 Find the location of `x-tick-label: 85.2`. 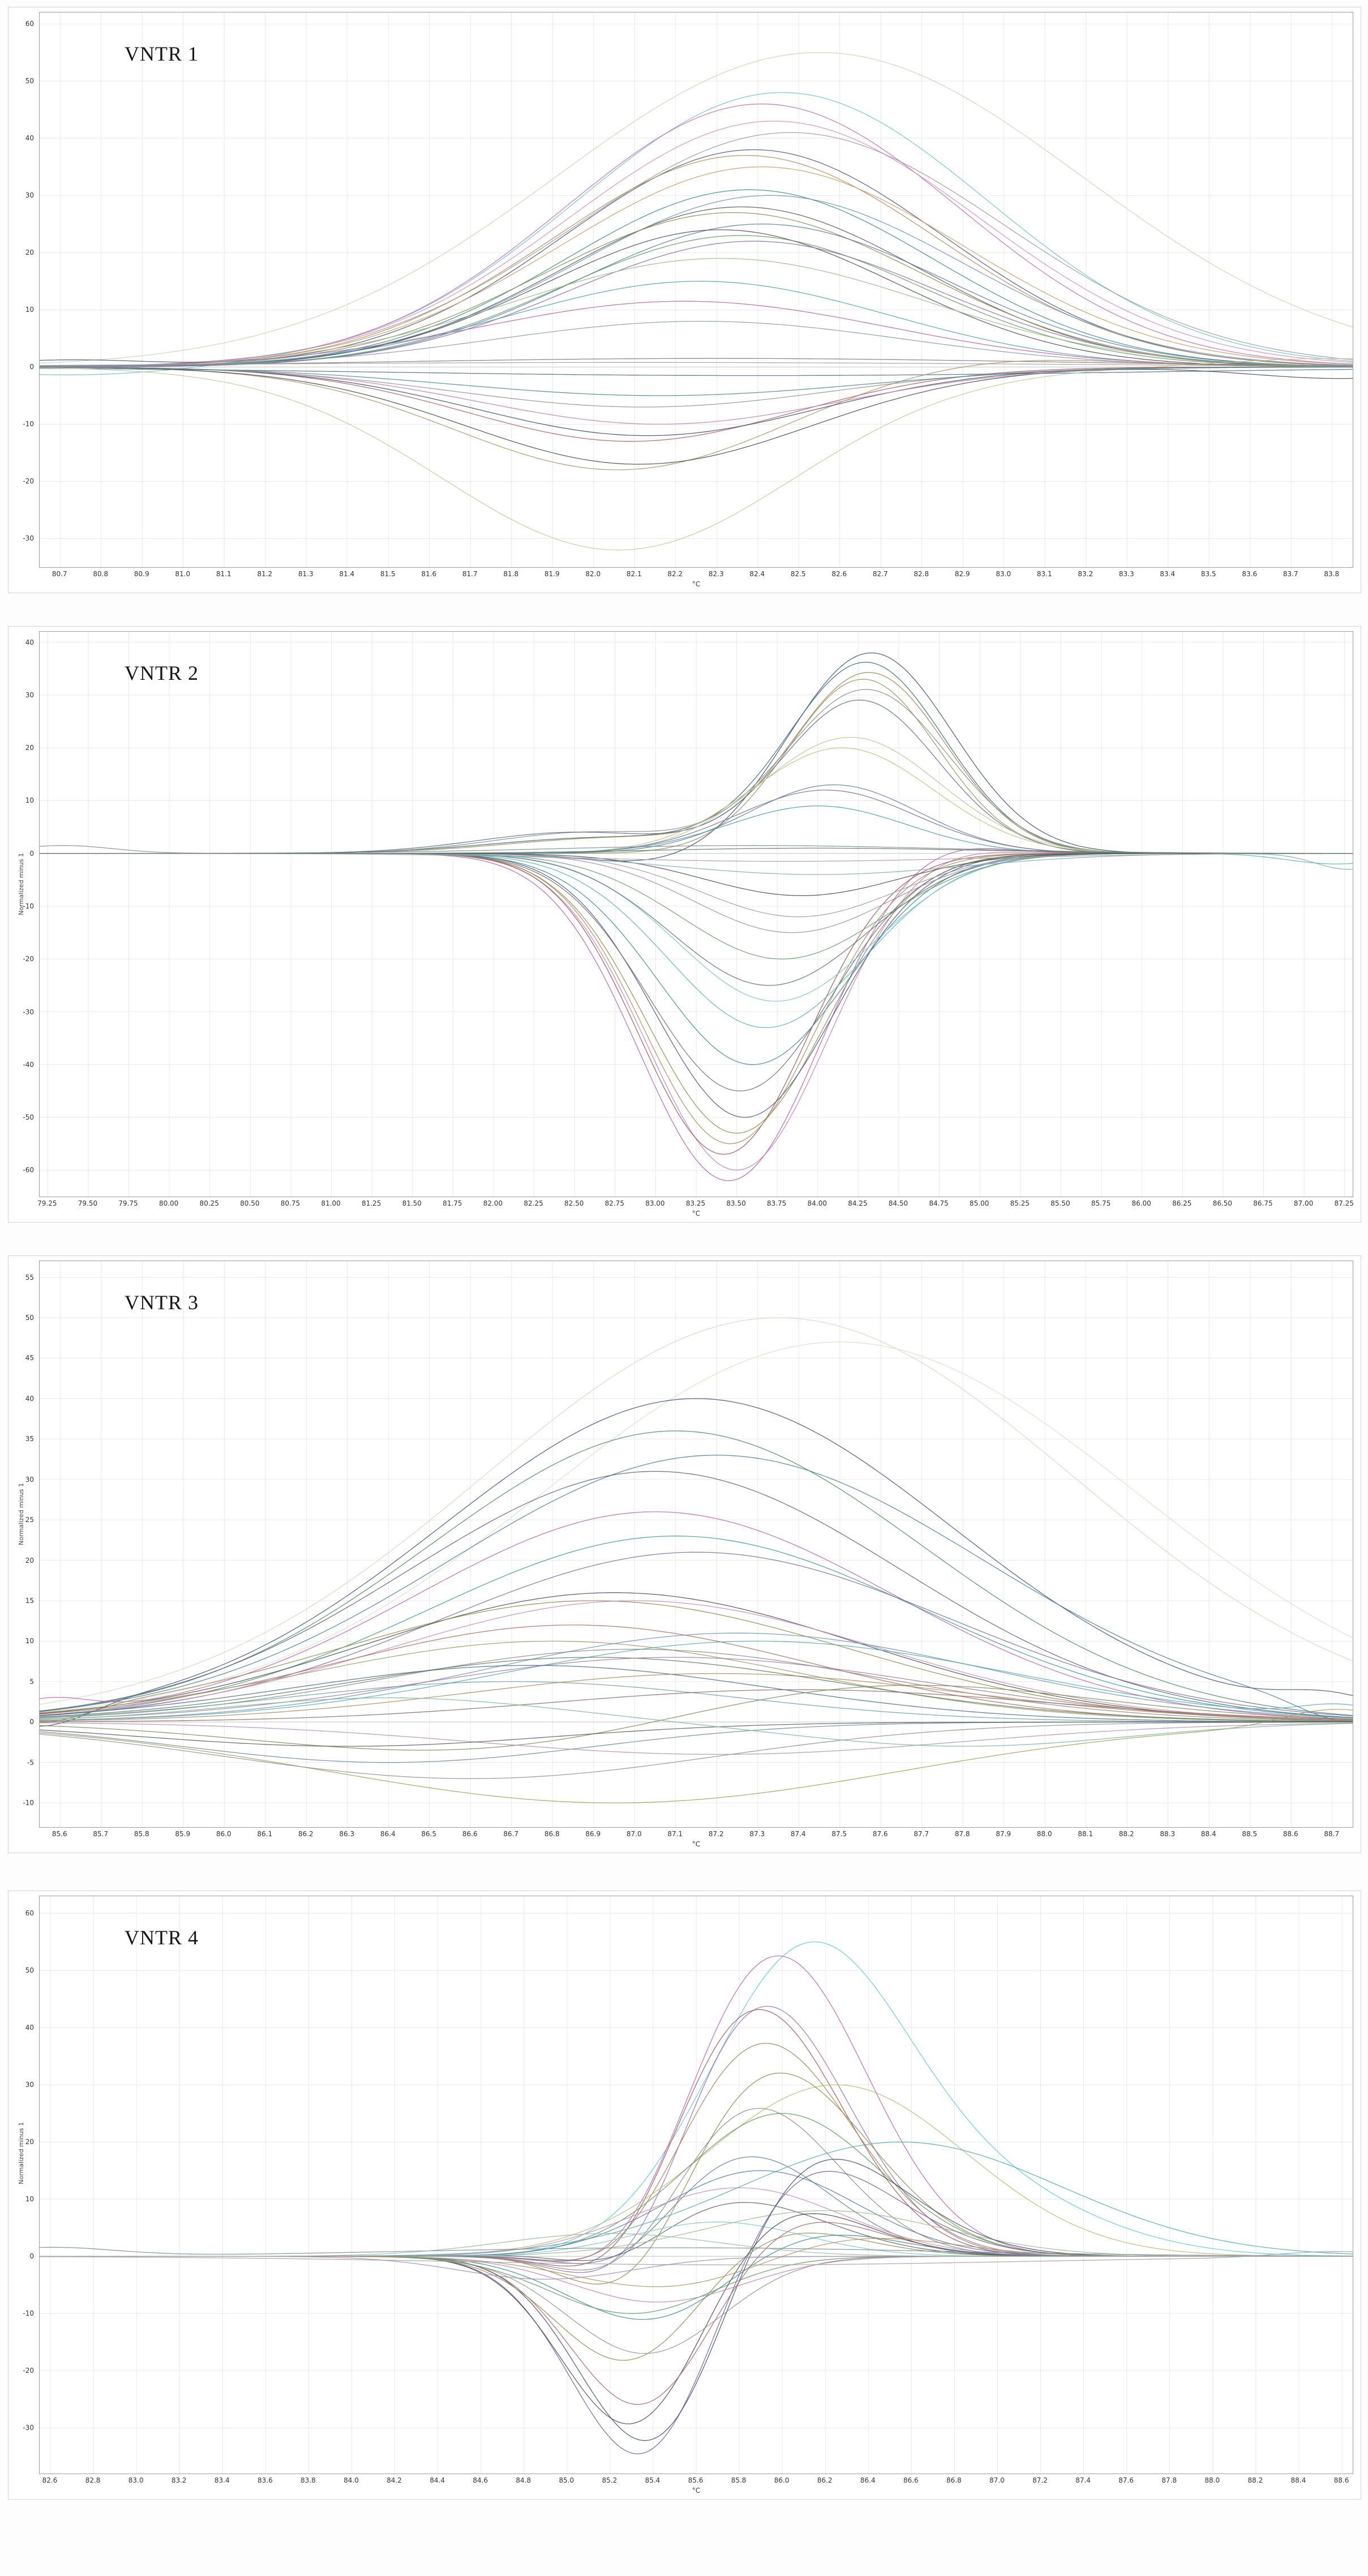

x-tick-label: 85.2 is located at coordinates (609, 2480).